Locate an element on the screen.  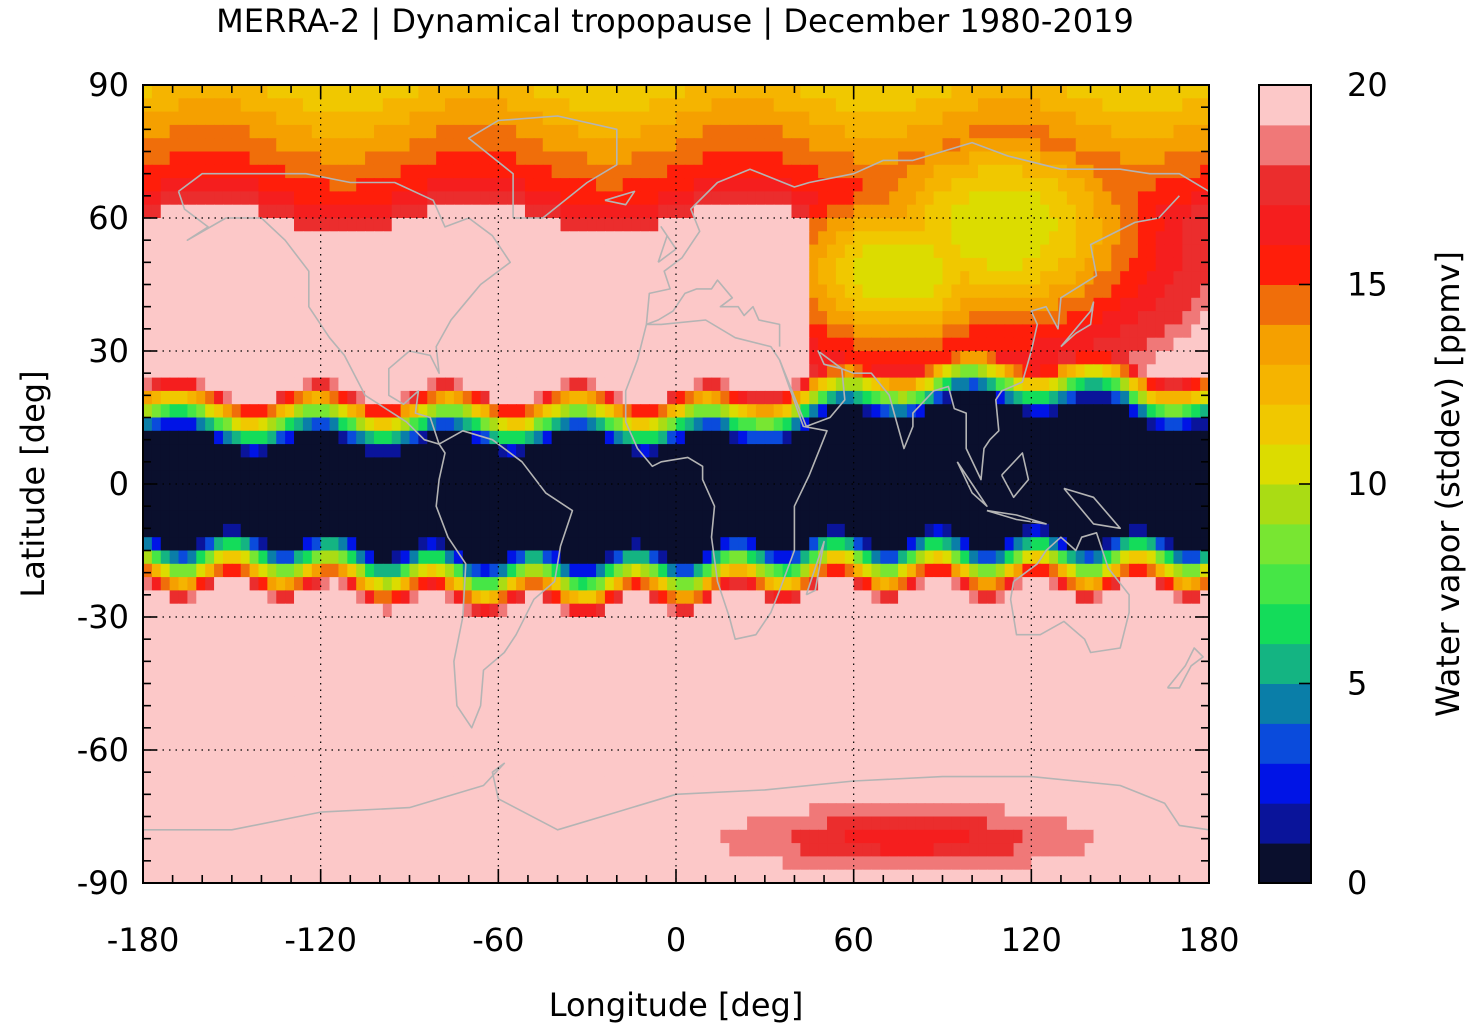
x-tick-label: -180 is located at coordinates (143, 940).